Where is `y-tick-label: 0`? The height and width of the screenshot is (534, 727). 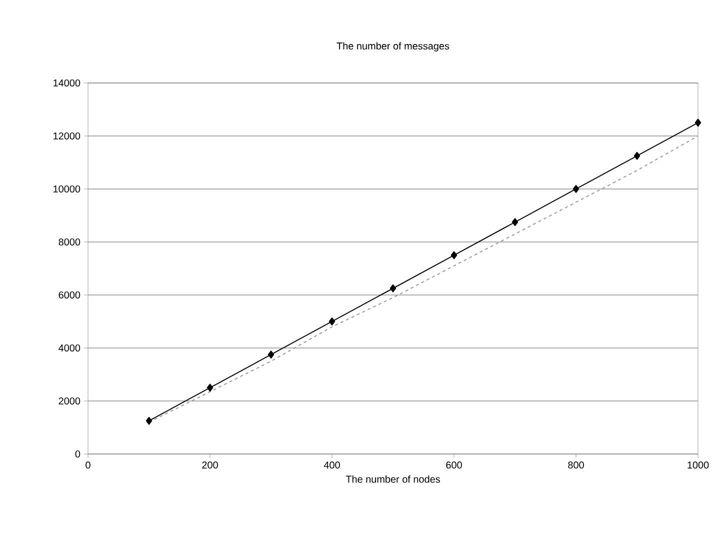 y-tick-label: 0 is located at coordinates (77, 454).